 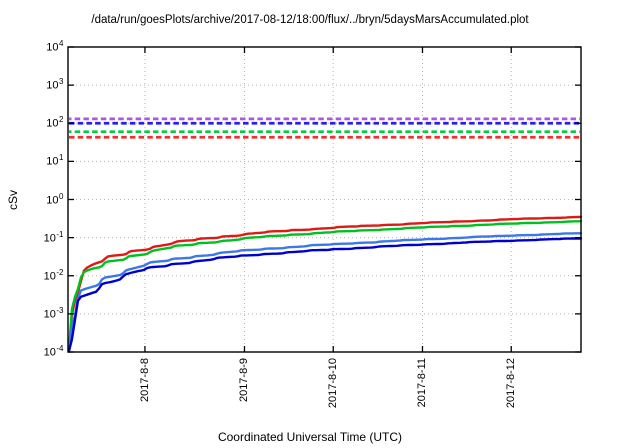 What do you see at coordinates (53, 351) in the screenshot?
I see `y-tick-label-10e-4: 10⁻⁴` at bounding box center [53, 351].